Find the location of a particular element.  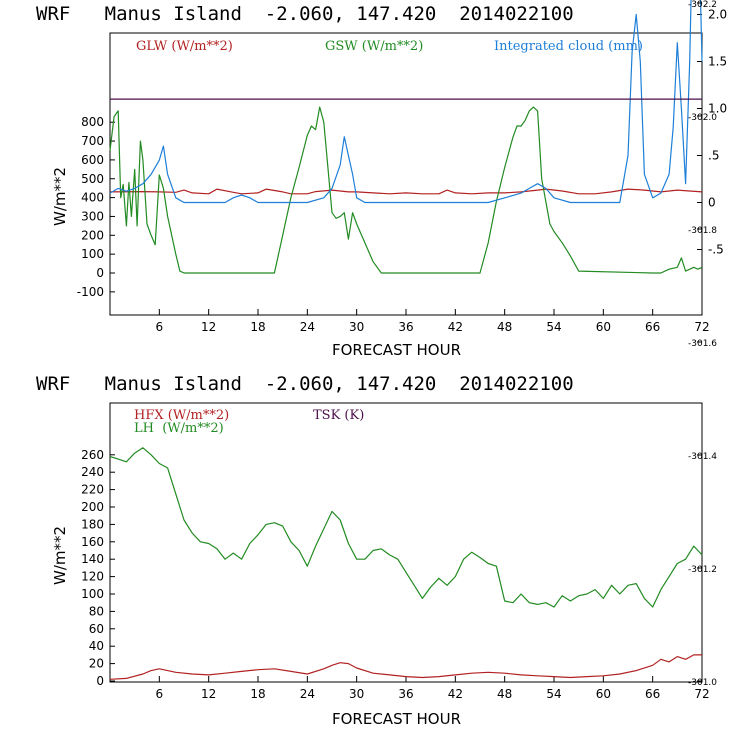

top-x-tick-label: 6 is located at coordinates (160, 327).